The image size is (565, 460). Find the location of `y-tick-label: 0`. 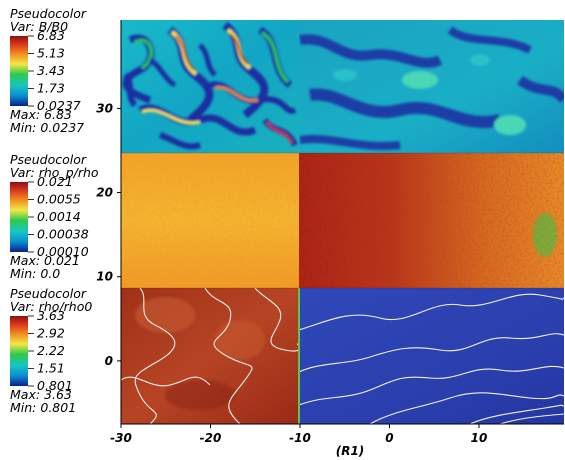

y-tick-label: 0 is located at coordinates (109, 361).